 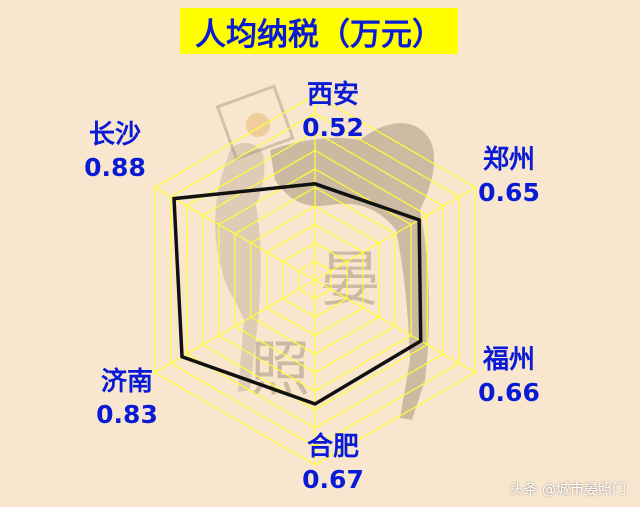 I want to click on data-label: 0.66, so click(x=509, y=392).